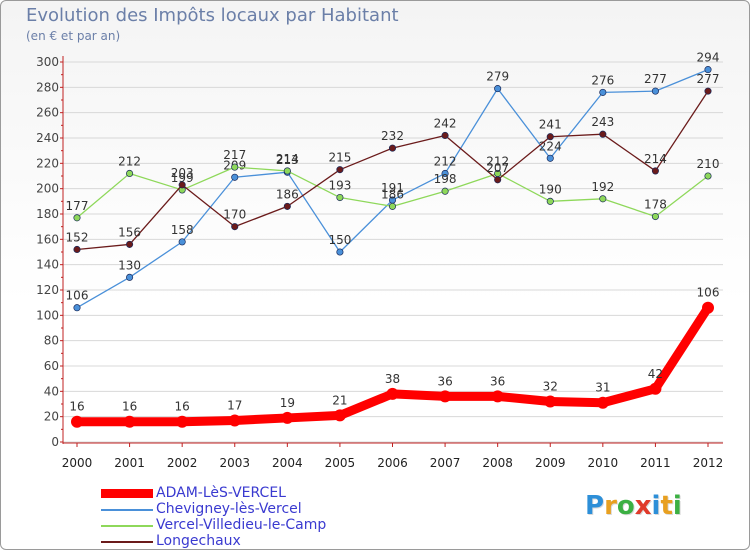 This screenshot has width=750, height=550. Describe the element at coordinates (392, 463) in the screenshot. I see `x-tick-label: 2006` at that location.